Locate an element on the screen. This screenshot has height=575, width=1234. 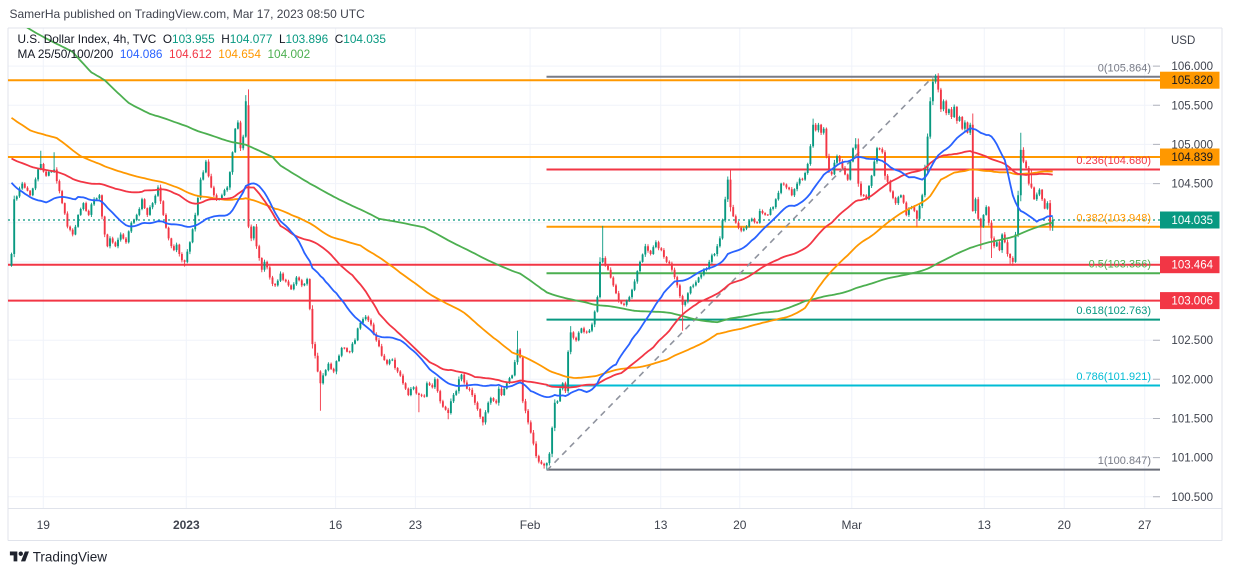
svg-text: 0(105.864) is located at coordinates (1124, 68).